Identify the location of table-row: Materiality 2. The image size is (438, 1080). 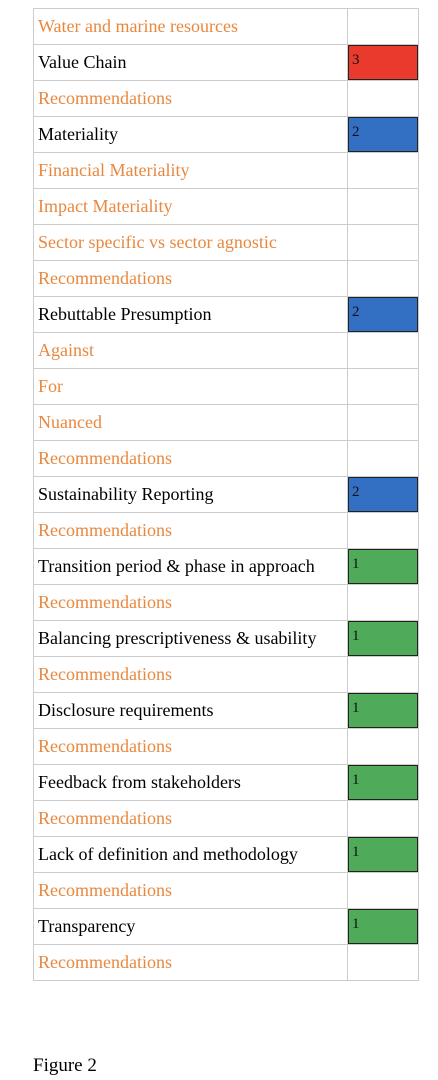
(226, 135).